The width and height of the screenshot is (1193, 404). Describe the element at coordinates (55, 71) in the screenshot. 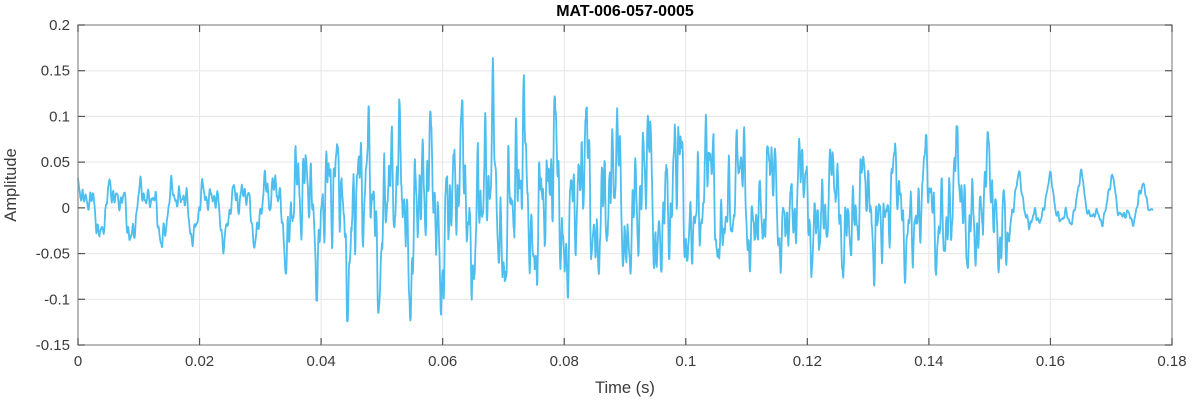

I see `y-tick-label: 0.15` at that location.